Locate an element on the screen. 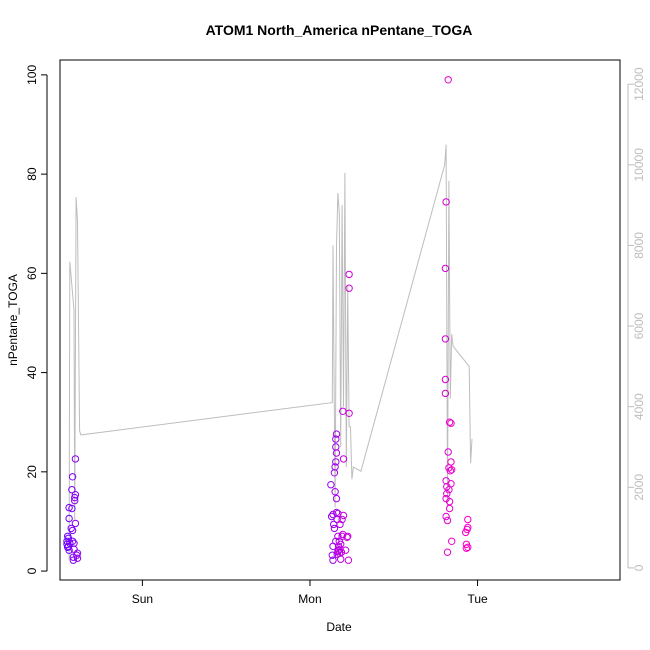  y-axis-label: nPentane_TOGA is located at coordinates (13, 320).